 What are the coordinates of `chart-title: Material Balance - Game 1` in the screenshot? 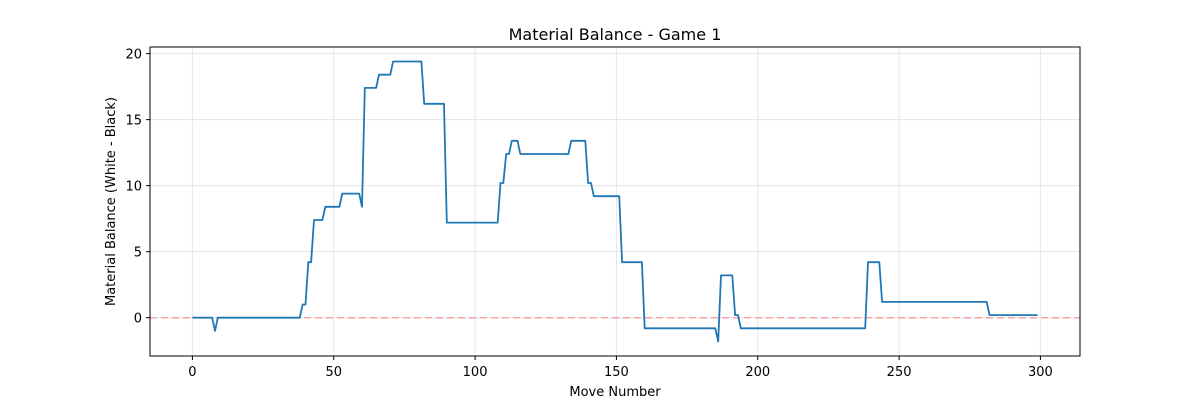 It's located at (615, 34).